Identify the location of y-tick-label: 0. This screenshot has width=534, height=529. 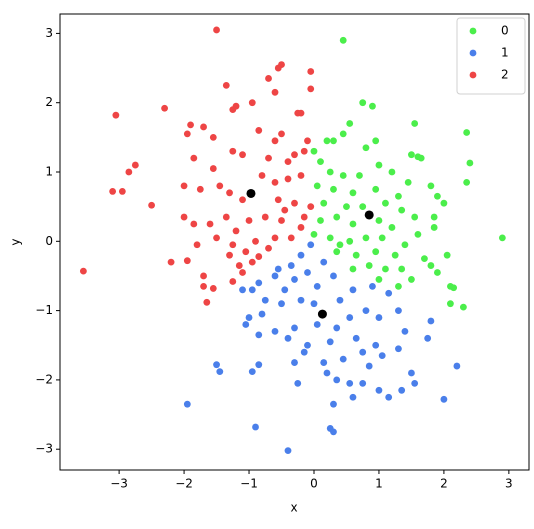
(49, 241).